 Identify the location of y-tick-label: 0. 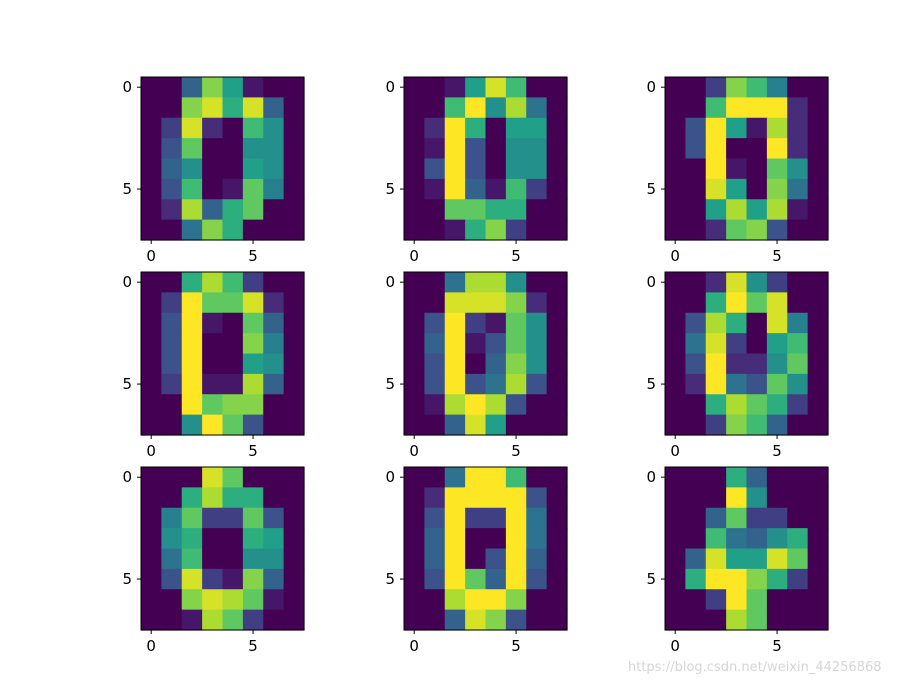
(651, 87).